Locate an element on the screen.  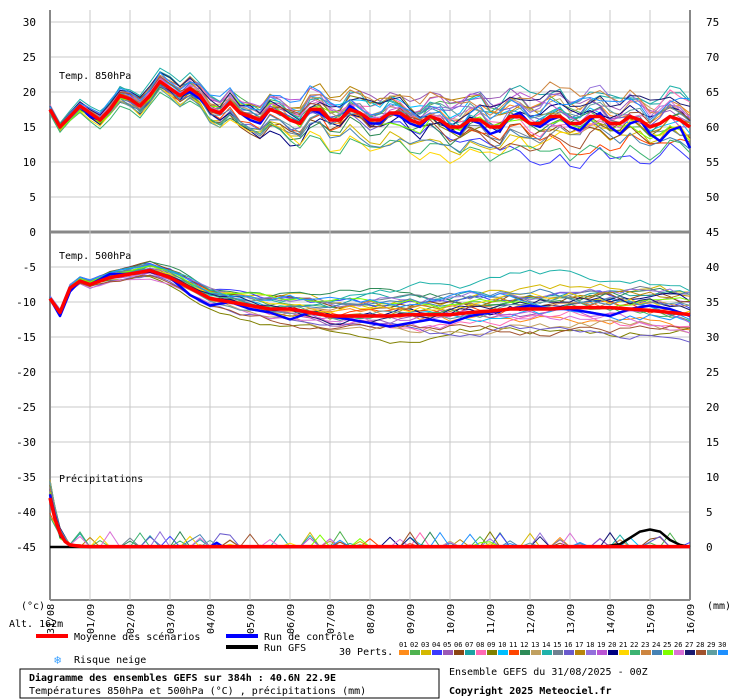
left-tick-label: 10 is located at coordinates (29, 162).